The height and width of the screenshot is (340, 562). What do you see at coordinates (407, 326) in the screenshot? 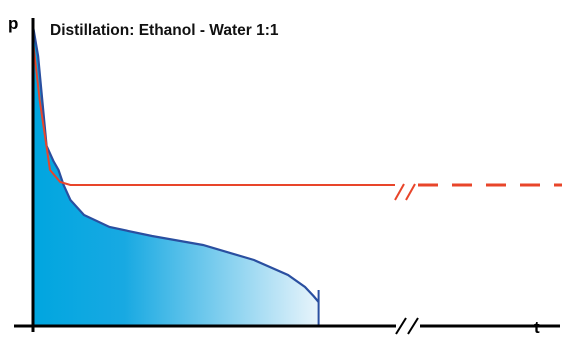
I see `x-axis-break-mark` at bounding box center [407, 326].